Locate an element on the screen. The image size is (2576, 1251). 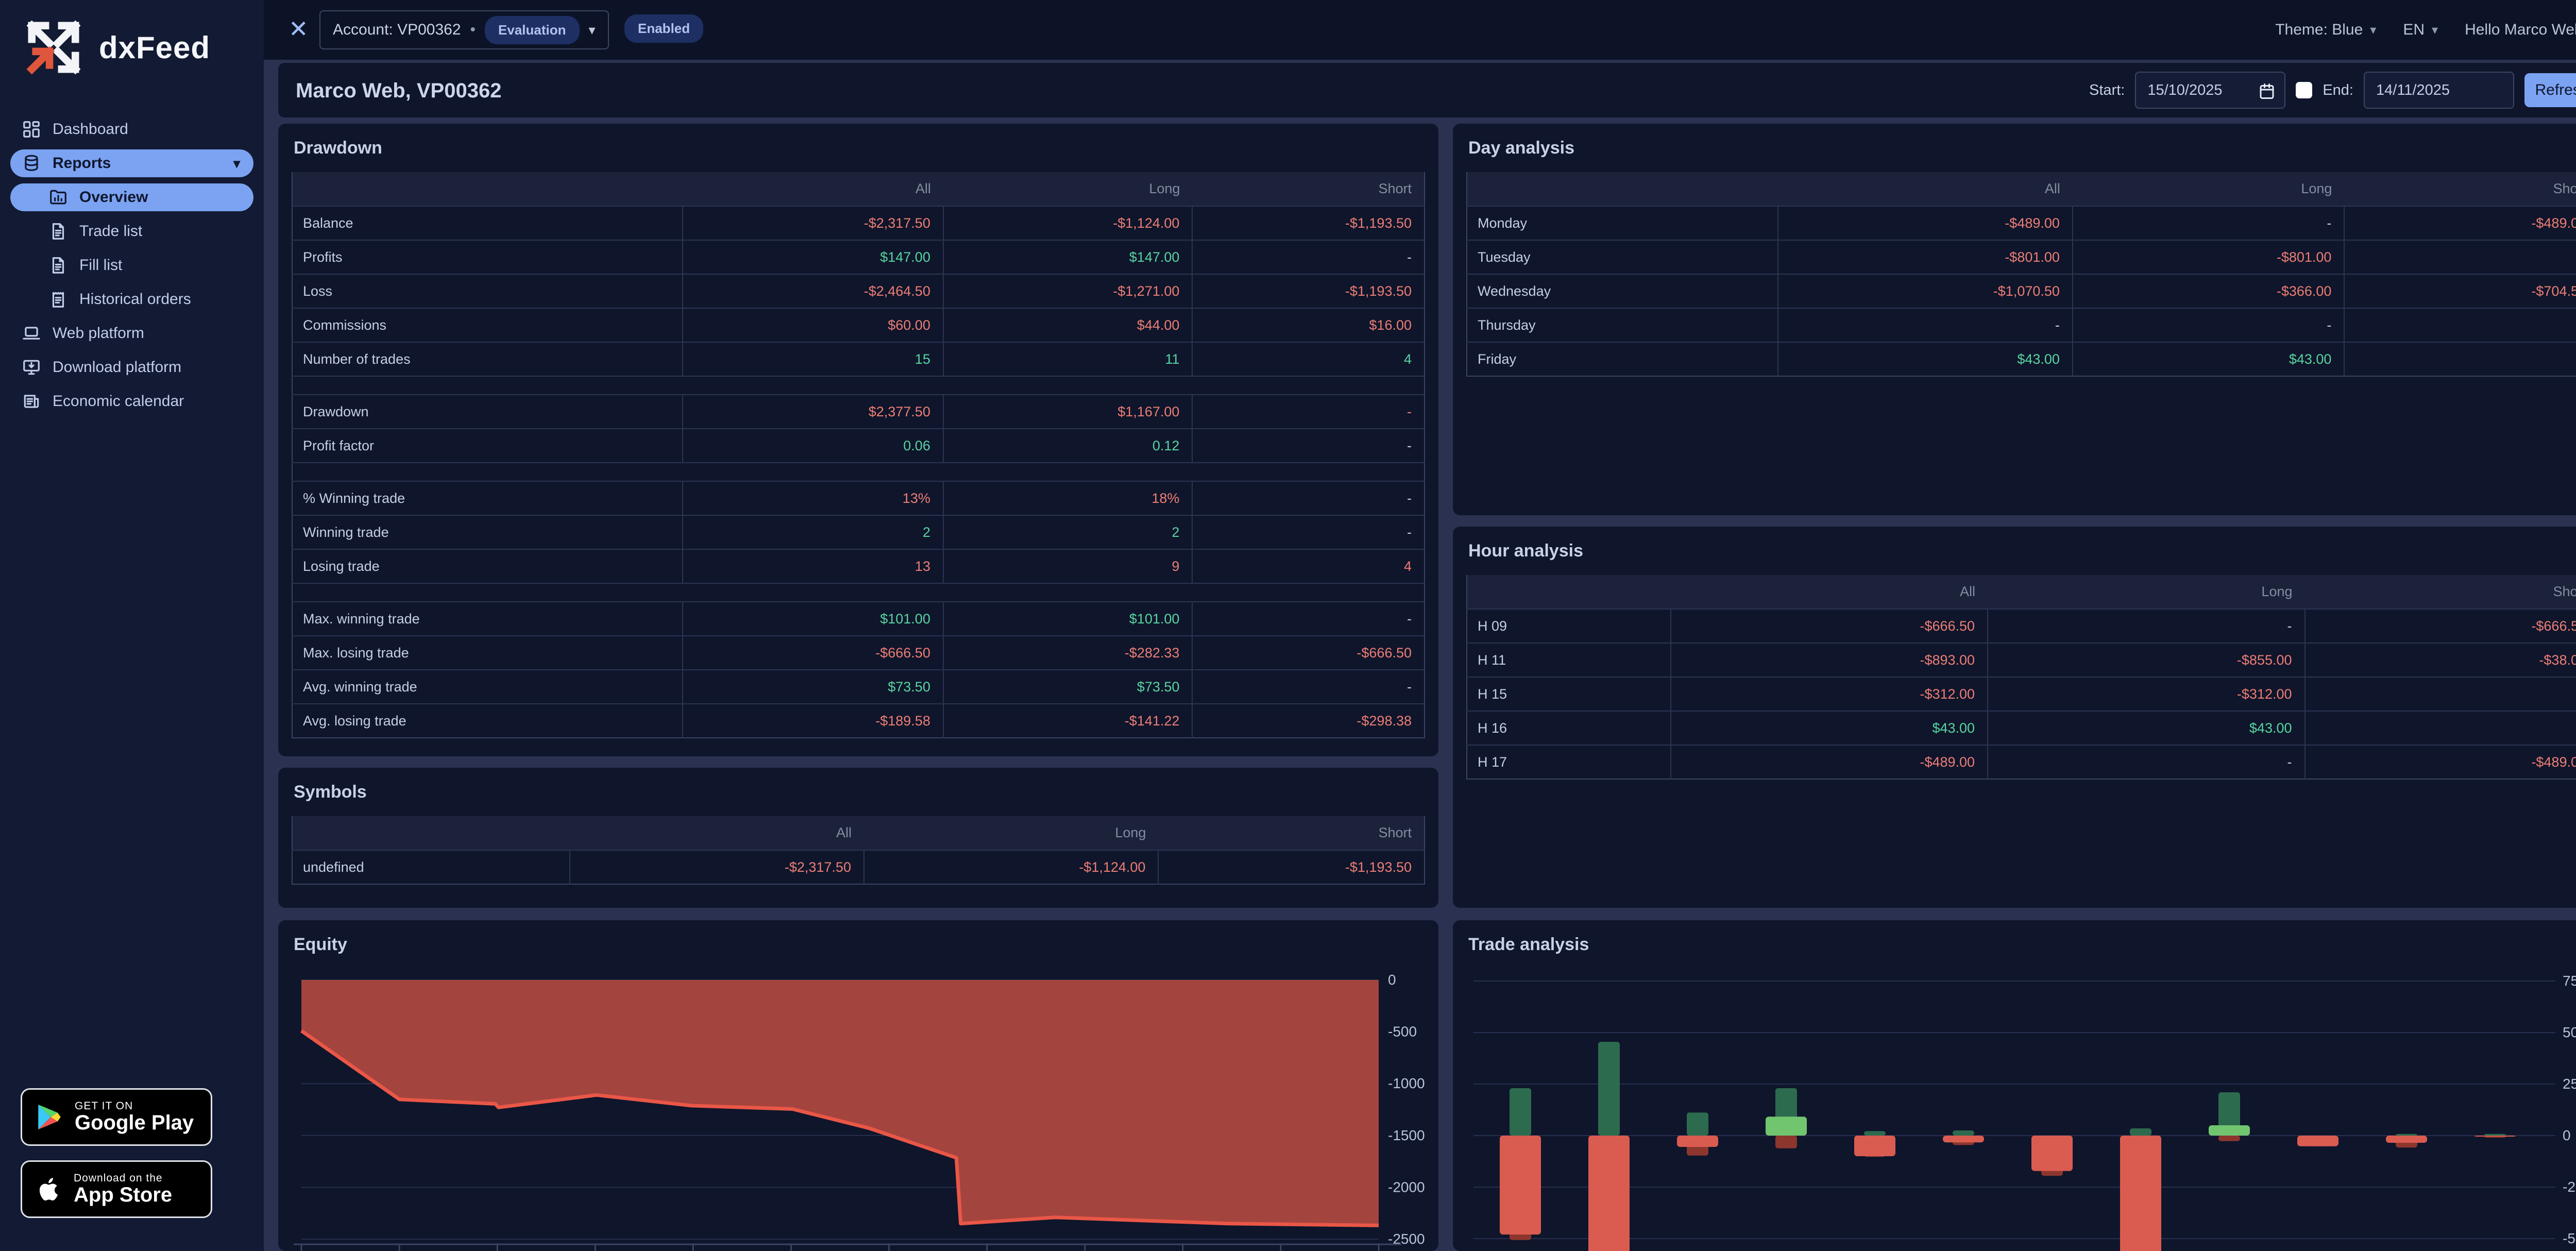
cell-value: 13 is located at coordinates (812, 566).